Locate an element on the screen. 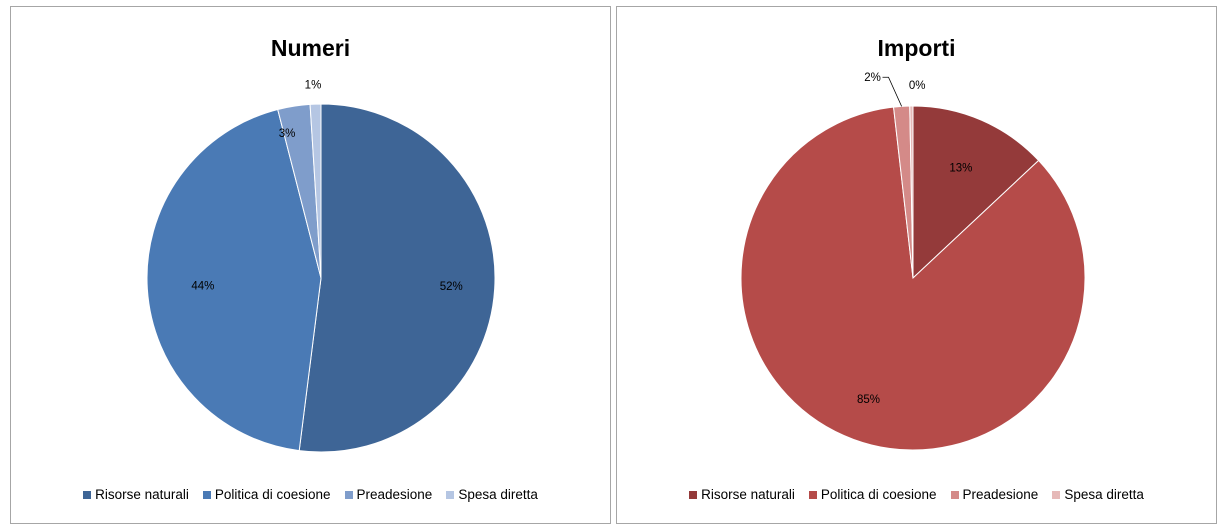 The height and width of the screenshot is (530, 1221). leader-line is located at coordinates (892, 91).